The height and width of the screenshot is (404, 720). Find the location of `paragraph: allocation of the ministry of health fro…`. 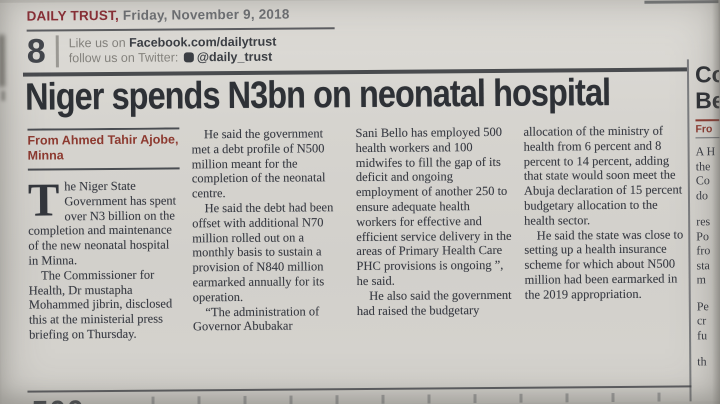

paragraph: allocation of the ministry of health fro… is located at coordinates (603, 175).